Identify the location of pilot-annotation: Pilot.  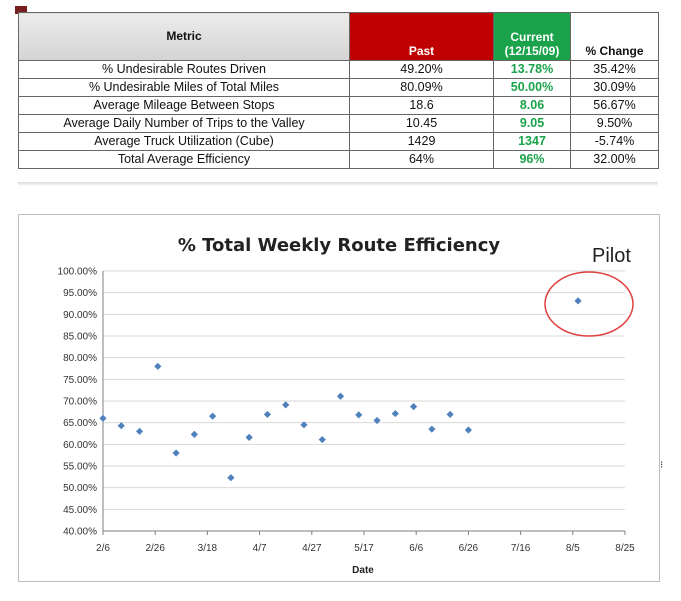
(611, 256).